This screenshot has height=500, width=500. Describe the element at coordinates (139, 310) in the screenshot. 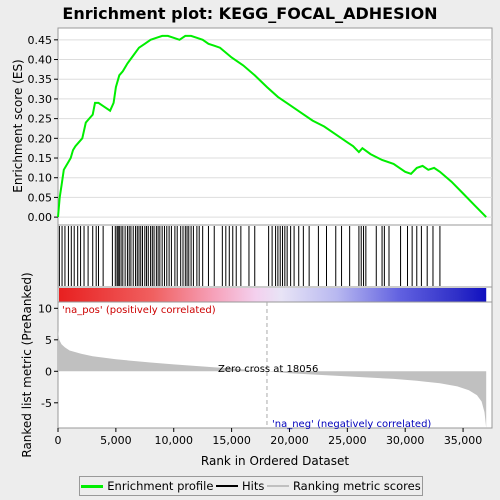

I see `pos-annotation: 'na_pos' (positively correlated)` at that location.